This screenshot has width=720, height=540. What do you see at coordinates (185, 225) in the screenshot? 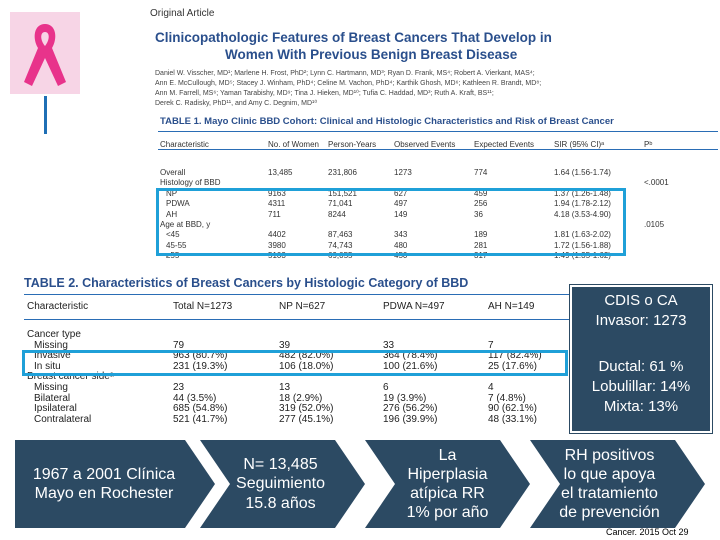
I see `table-cell: Age at BBD, y` at bounding box center [185, 225].